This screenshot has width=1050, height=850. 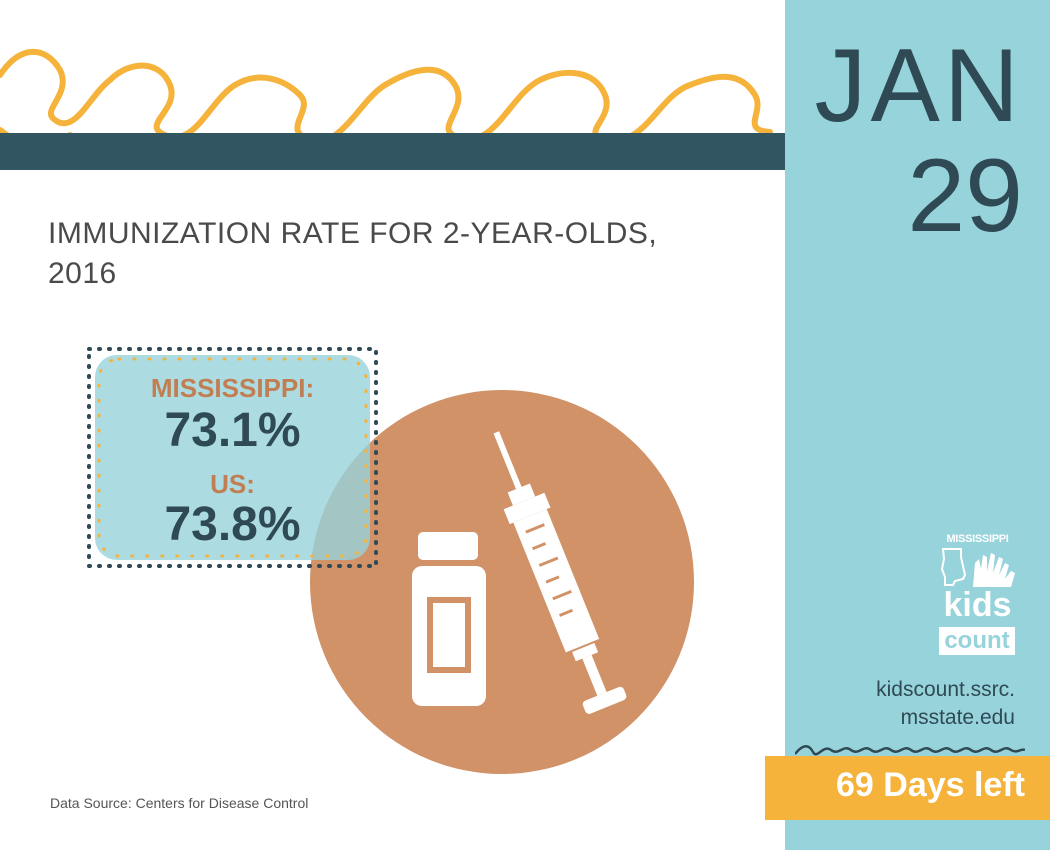 What do you see at coordinates (232, 457) in the screenshot?
I see `stat-panel` at bounding box center [232, 457].